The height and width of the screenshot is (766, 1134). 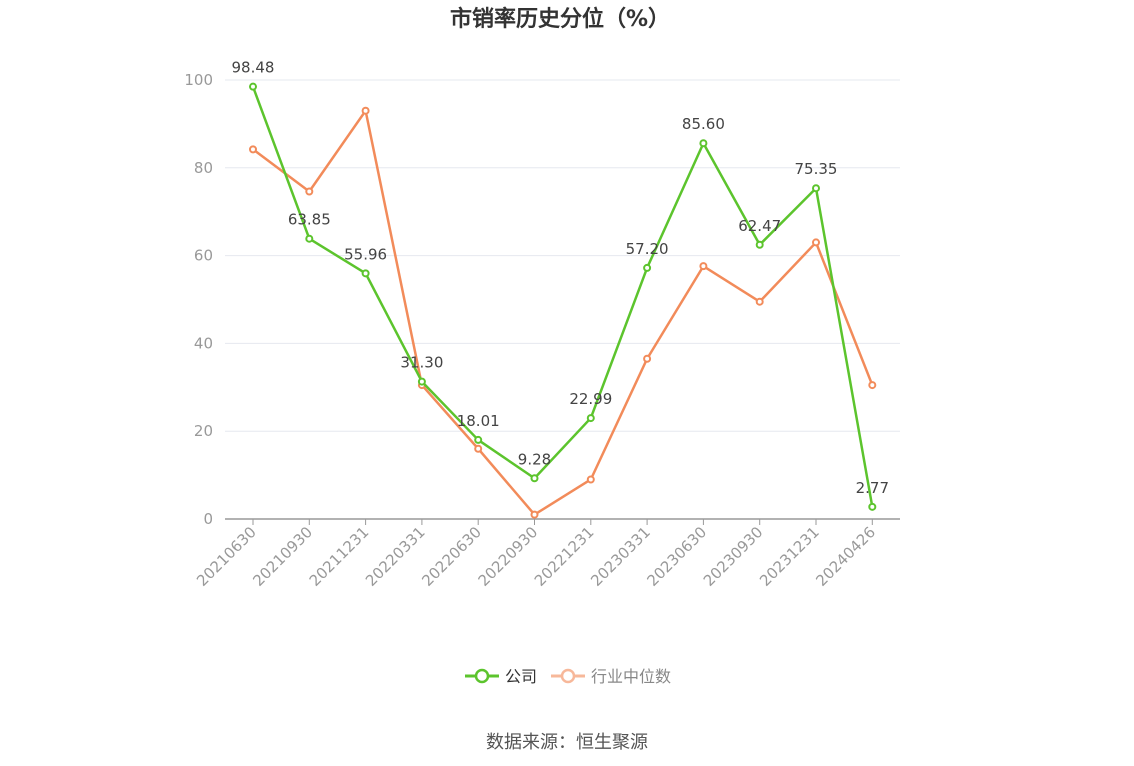 I want to click on y-axis: 0 20 40 60 80 100, so click(x=198, y=299).